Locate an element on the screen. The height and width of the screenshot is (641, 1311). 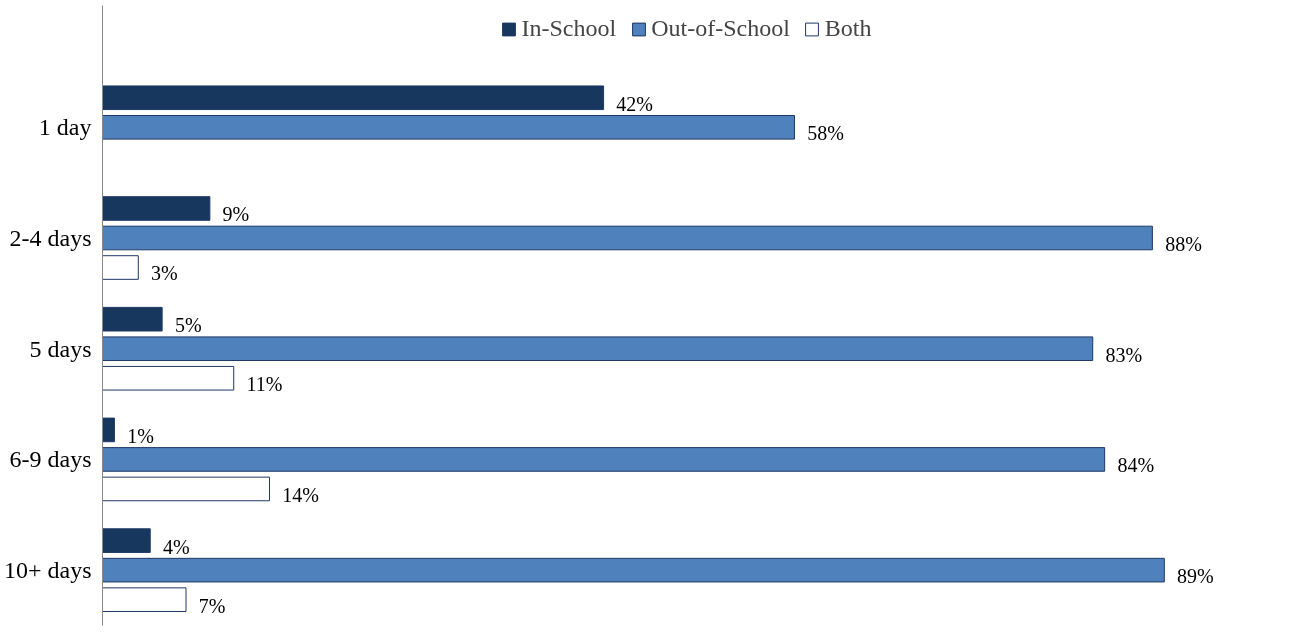
y-tick-label: 5 days is located at coordinates (60, 348).